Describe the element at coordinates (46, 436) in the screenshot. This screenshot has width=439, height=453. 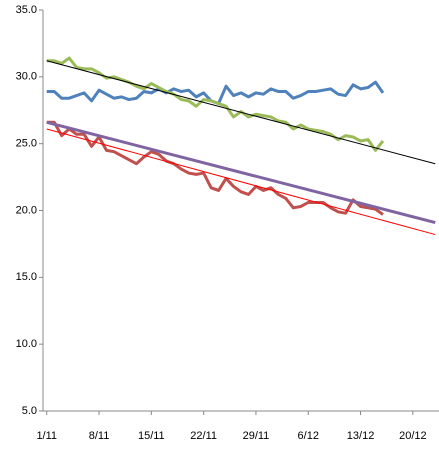
I see `x-tick-label: 1/11` at that location.